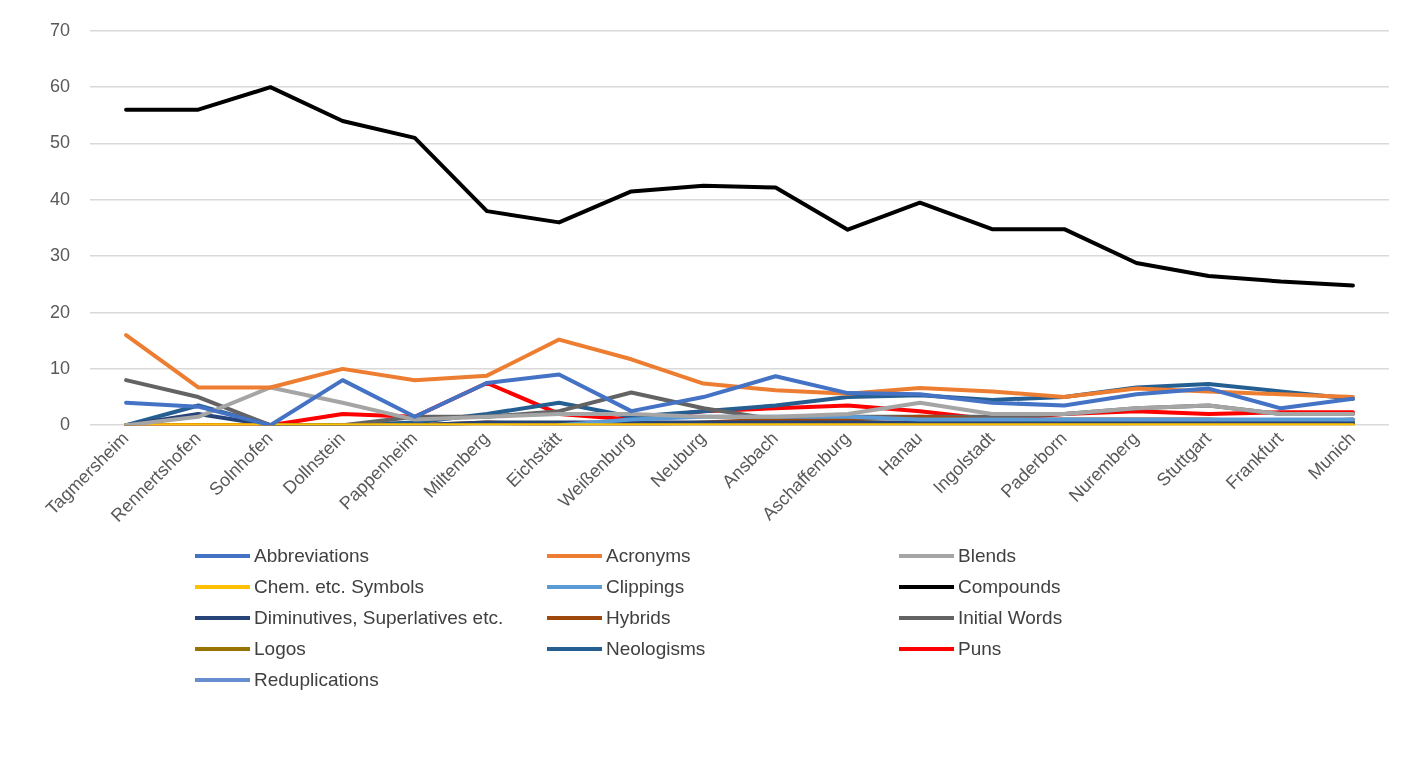  I want to click on legend-label: Puns, so click(980, 649).